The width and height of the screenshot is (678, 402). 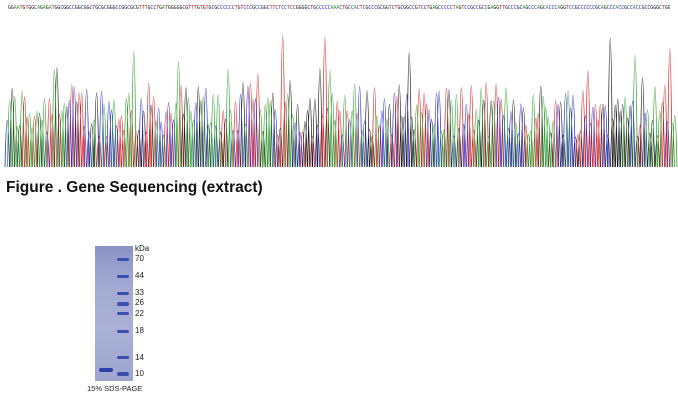 I want to click on figure-caption: Figure . Gene Sequencing (extract), so click(x=134, y=187).